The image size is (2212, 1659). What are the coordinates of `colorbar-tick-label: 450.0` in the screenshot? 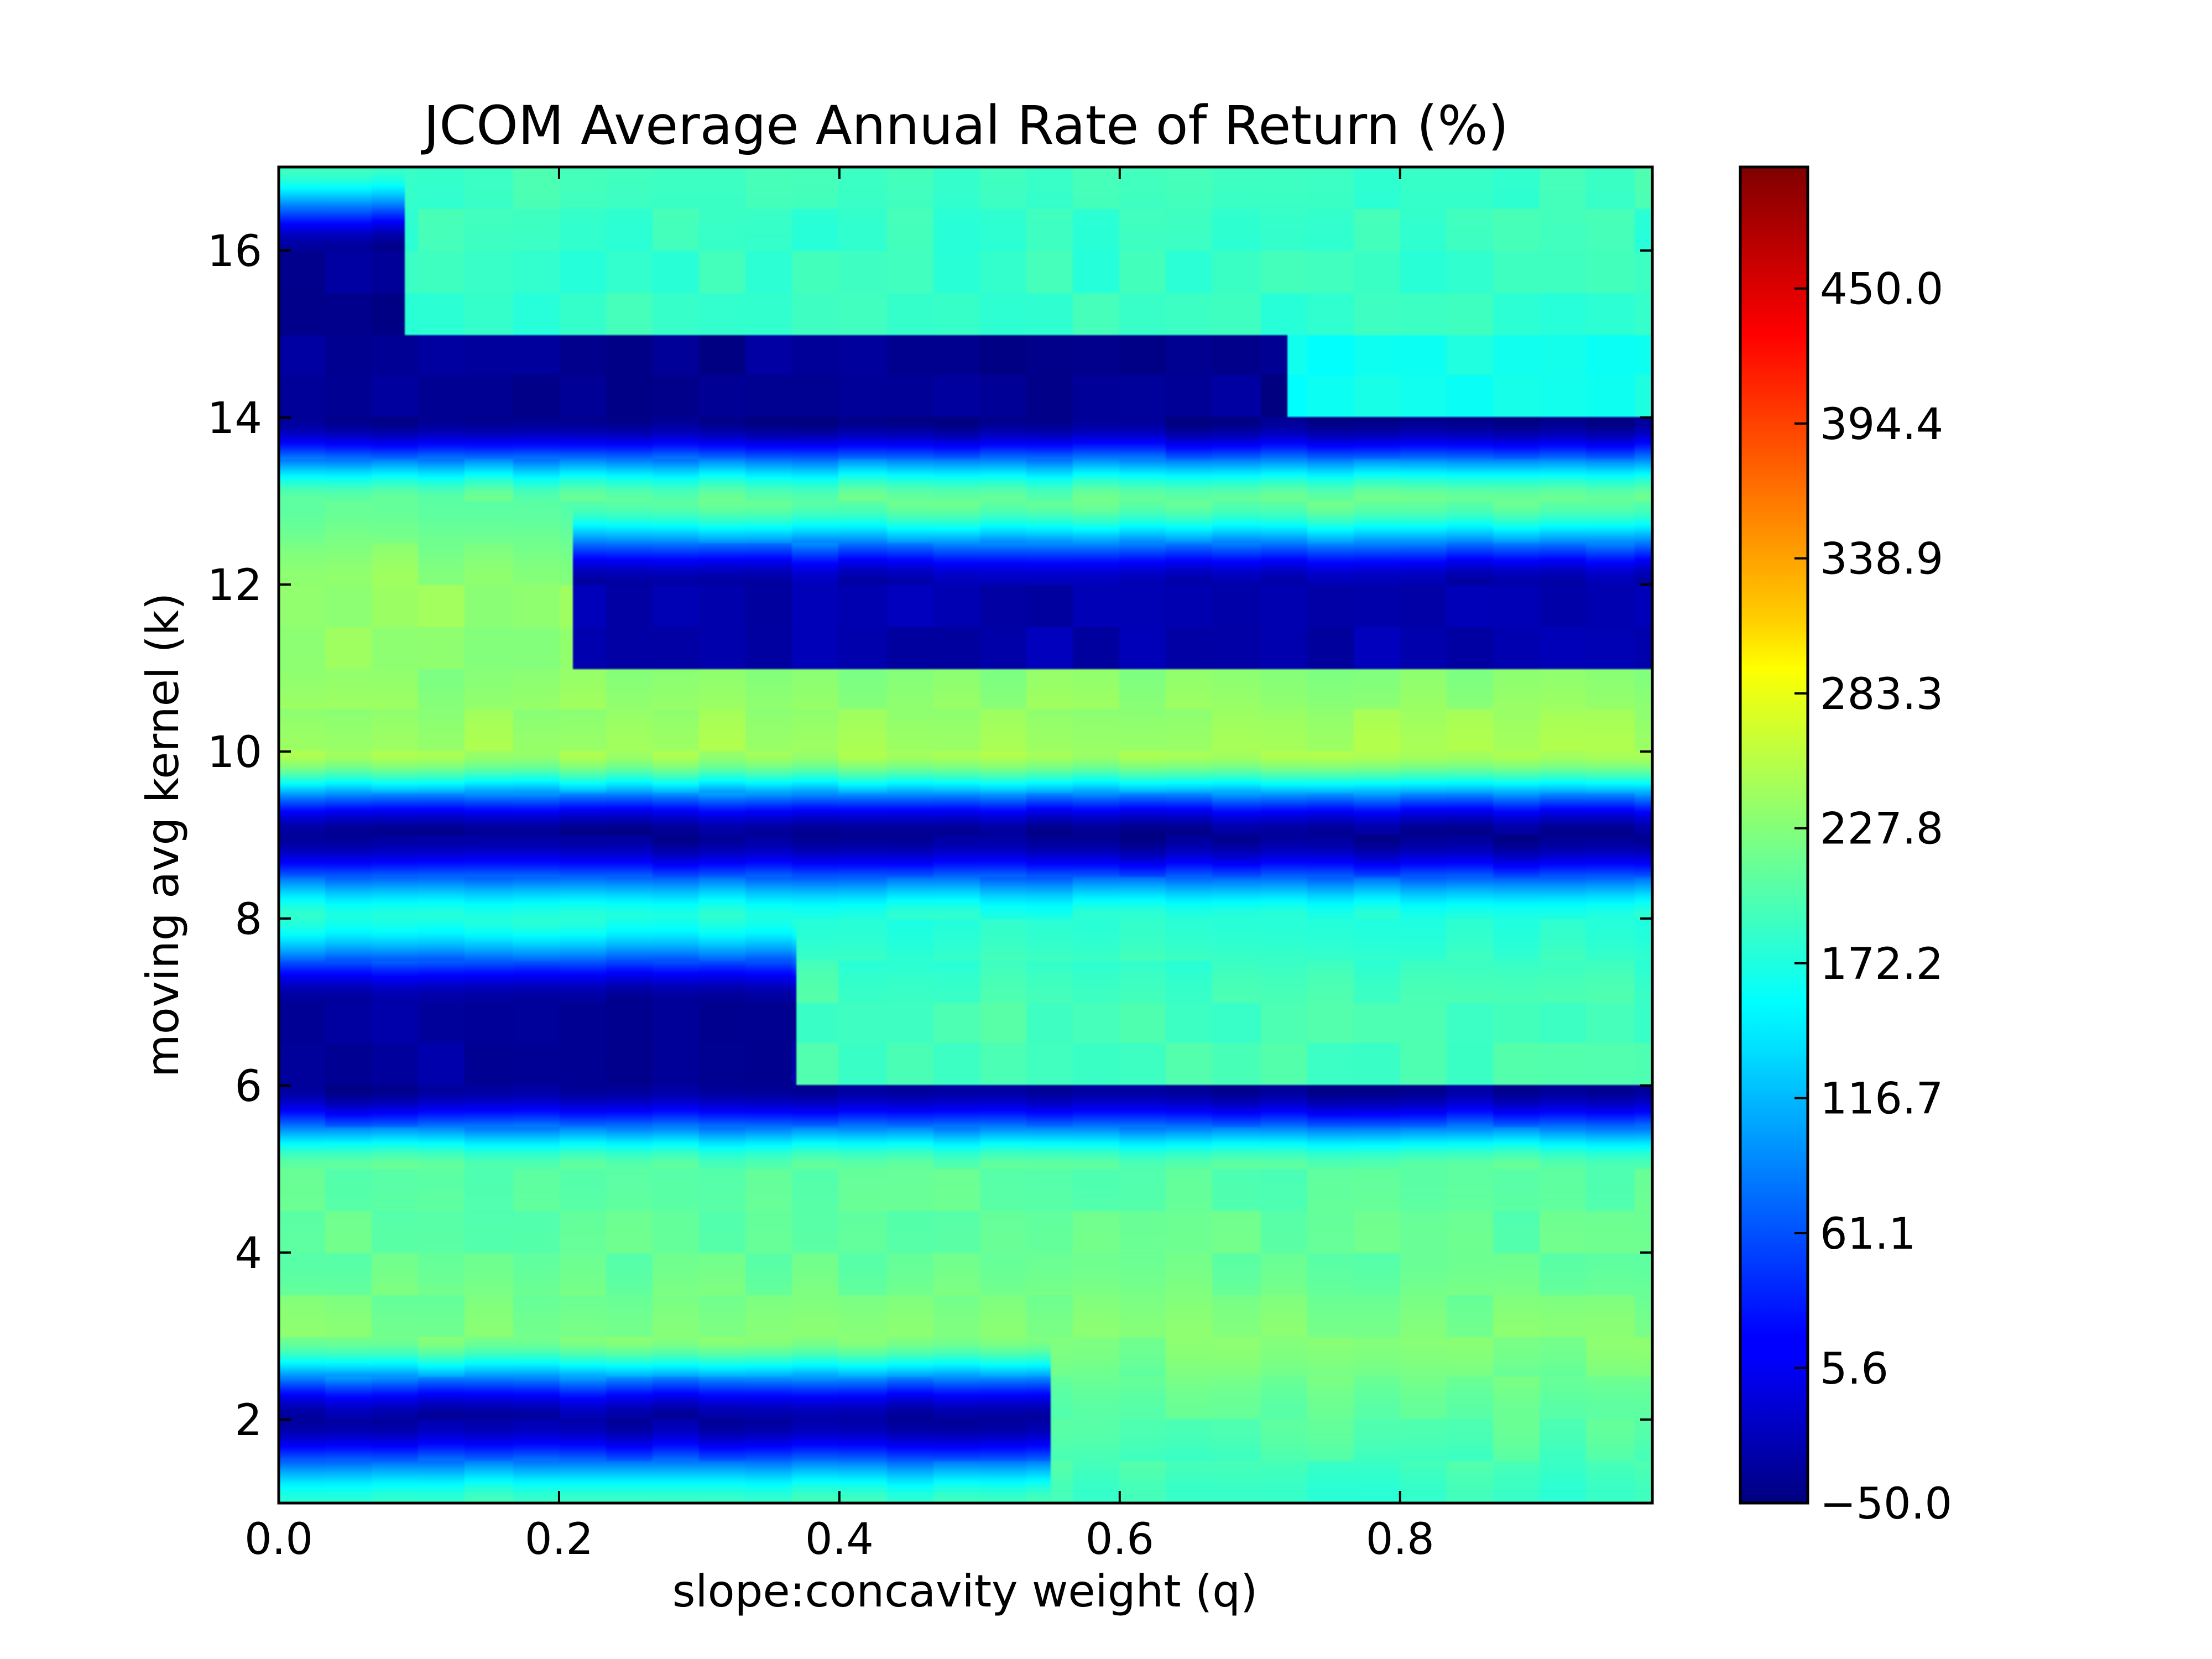 It's located at (1882, 290).